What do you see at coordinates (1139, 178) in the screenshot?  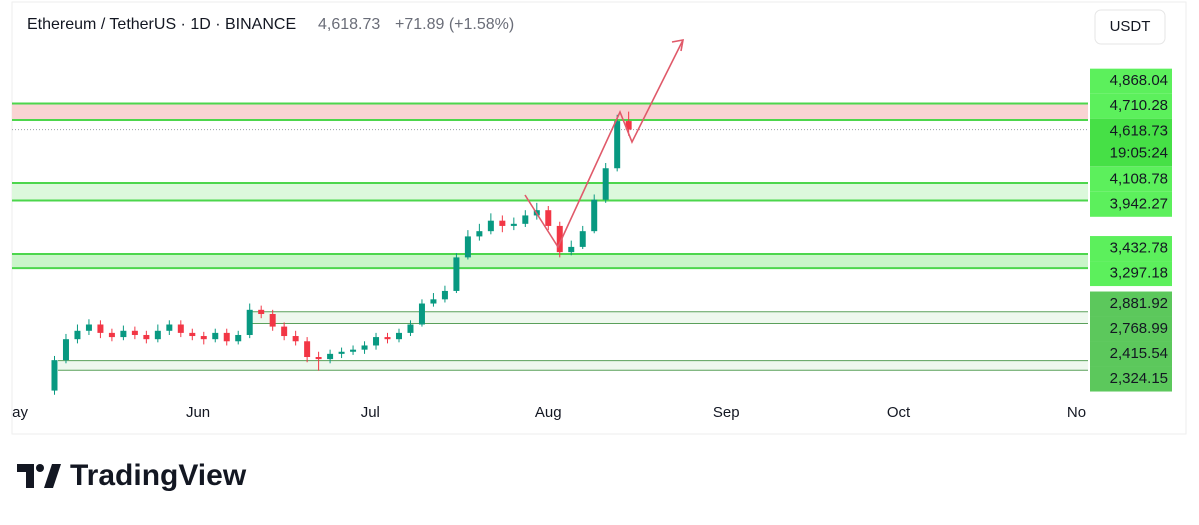 I see `price-label: 4,108.78` at bounding box center [1139, 178].